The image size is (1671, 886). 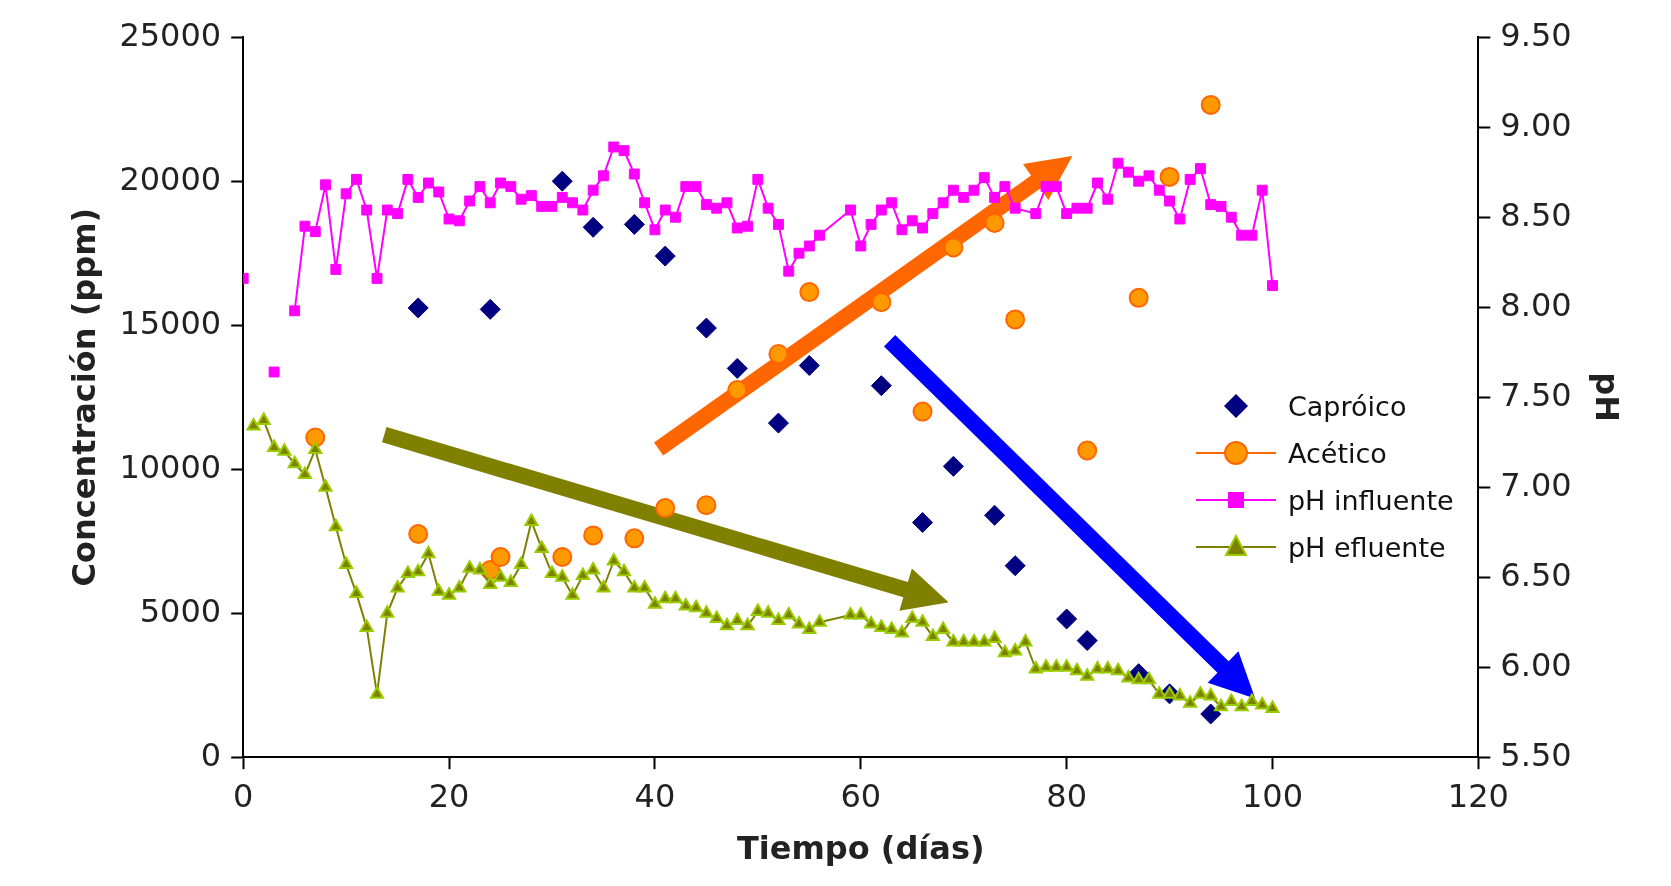 What do you see at coordinates (1272, 795) in the screenshot?
I see `x-tick-label: 100` at bounding box center [1272, 795].